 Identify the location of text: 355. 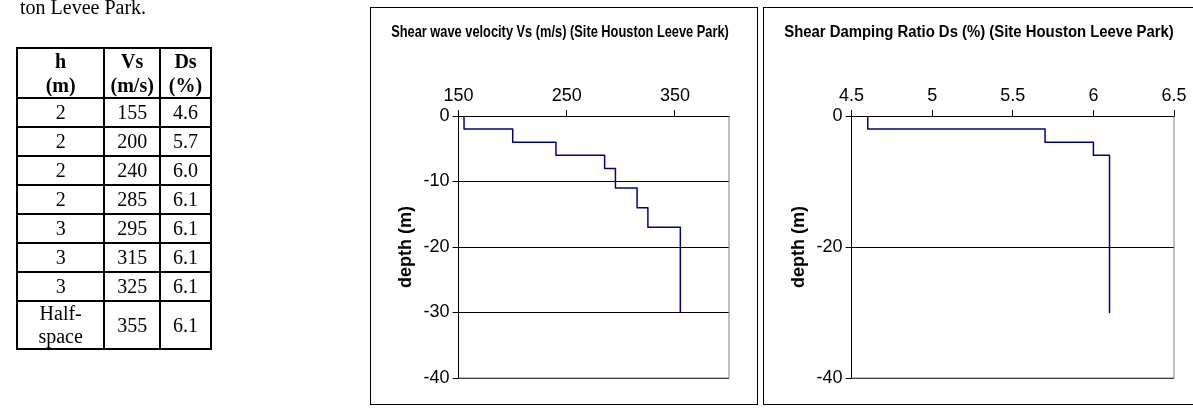
(132, 324).